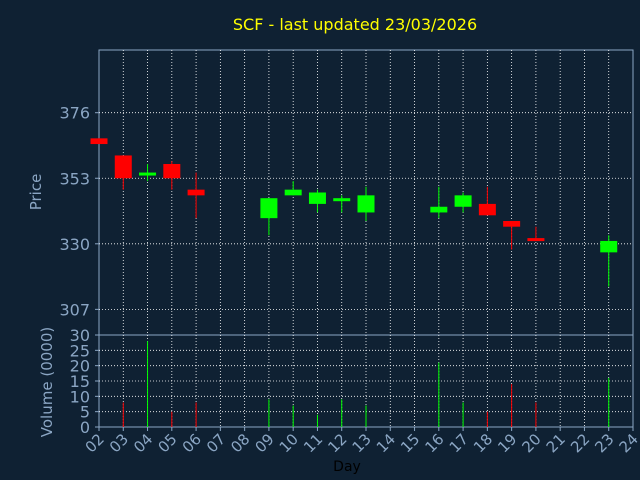 This screenshot has width=640, height=480. I want to click on chart-title: SCF - last updated 23/03/2026, so click(355, 24).